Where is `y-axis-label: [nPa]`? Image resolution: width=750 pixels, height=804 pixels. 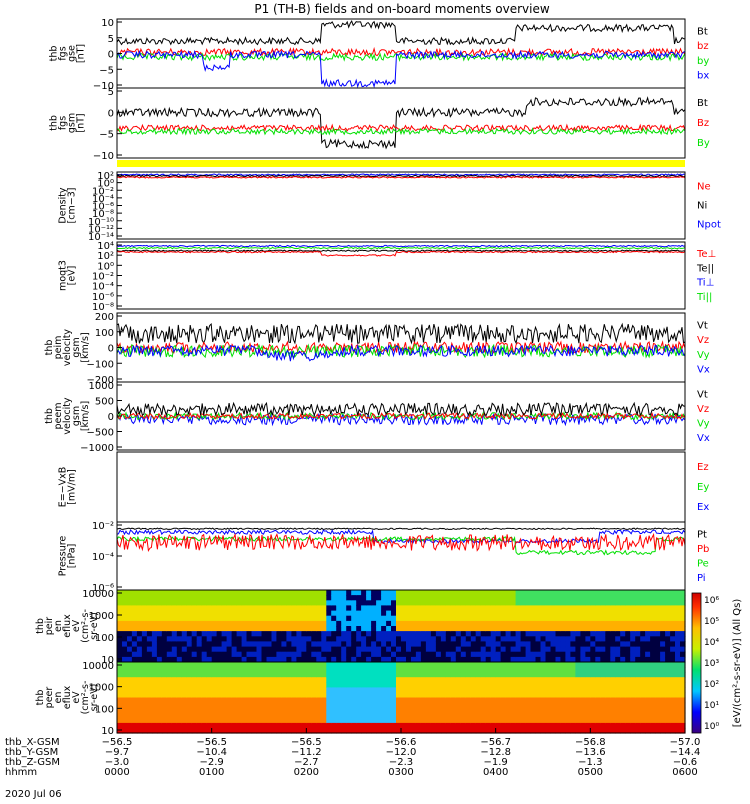
y-axis-label: [nPa] is located at coordinates (72, 556).